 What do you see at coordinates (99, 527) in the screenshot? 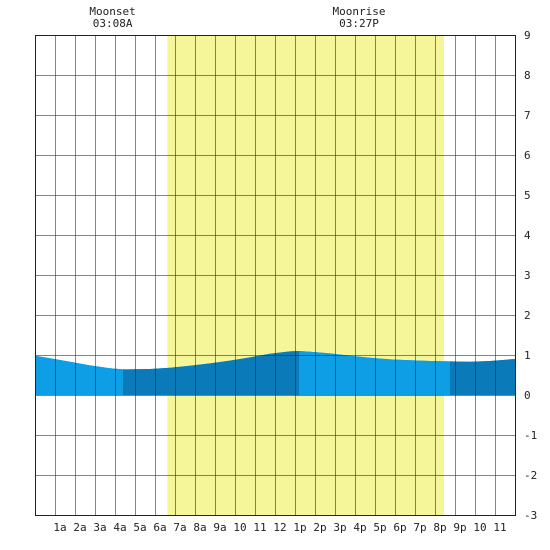
I see `x-tick-label: 3a` at bounding box center [99, 527].